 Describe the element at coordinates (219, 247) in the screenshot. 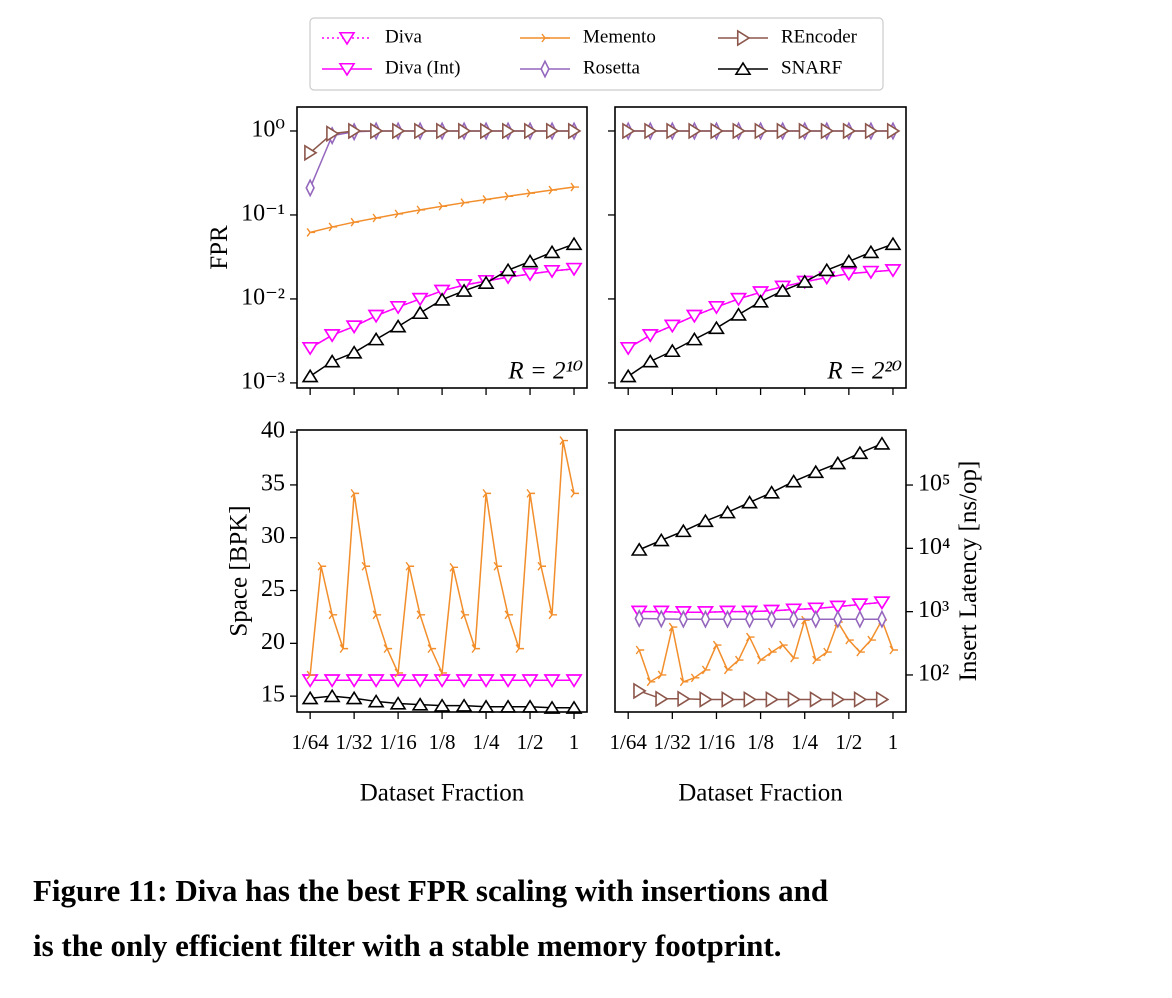

I see `y-axis-label: FPR` at that location.